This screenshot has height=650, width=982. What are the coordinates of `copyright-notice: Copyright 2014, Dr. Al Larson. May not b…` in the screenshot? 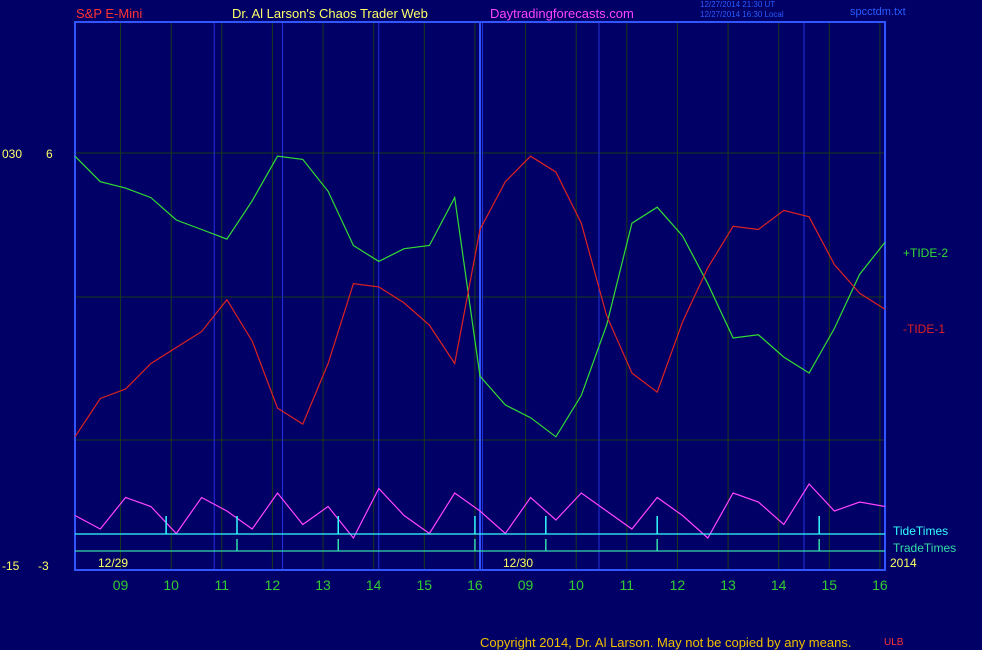 It's located at (666, 642).